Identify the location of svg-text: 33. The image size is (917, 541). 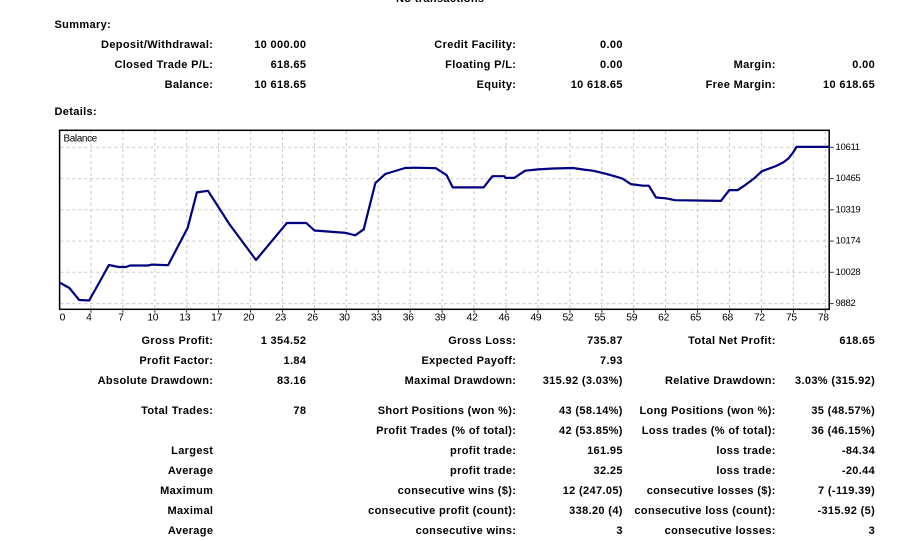
(376, 317).